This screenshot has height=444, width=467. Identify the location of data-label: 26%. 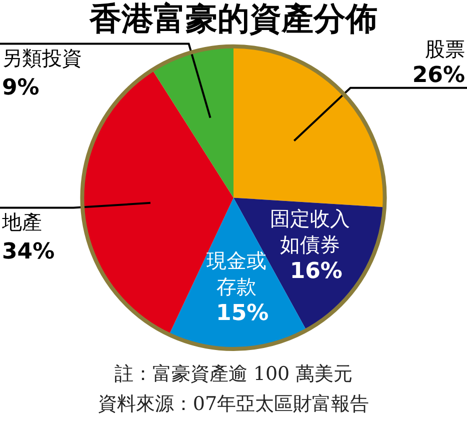
(438, 75).